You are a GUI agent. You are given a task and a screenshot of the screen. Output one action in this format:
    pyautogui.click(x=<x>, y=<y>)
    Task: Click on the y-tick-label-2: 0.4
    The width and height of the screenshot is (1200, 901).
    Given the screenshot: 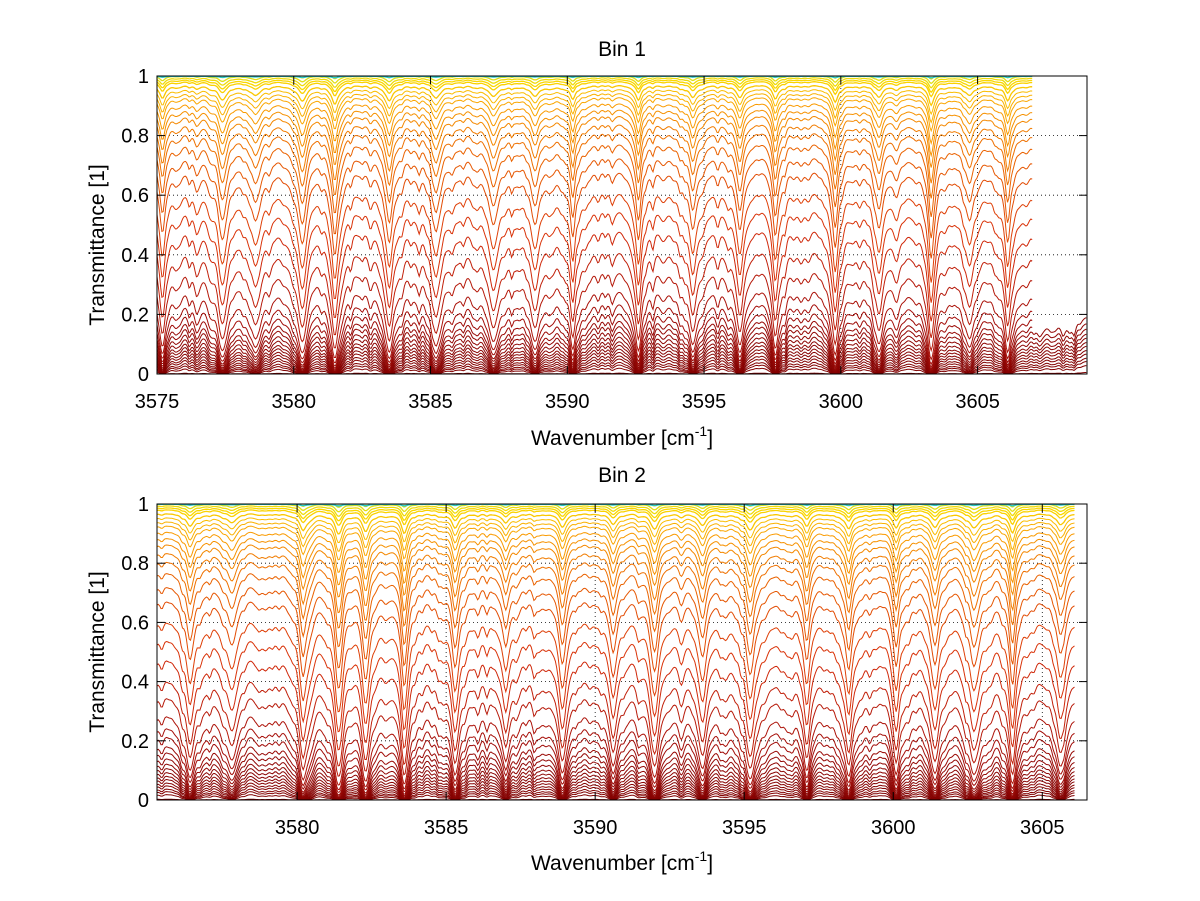 What is the action you would take?
    pyautogui.click(x=135, y=256)
    